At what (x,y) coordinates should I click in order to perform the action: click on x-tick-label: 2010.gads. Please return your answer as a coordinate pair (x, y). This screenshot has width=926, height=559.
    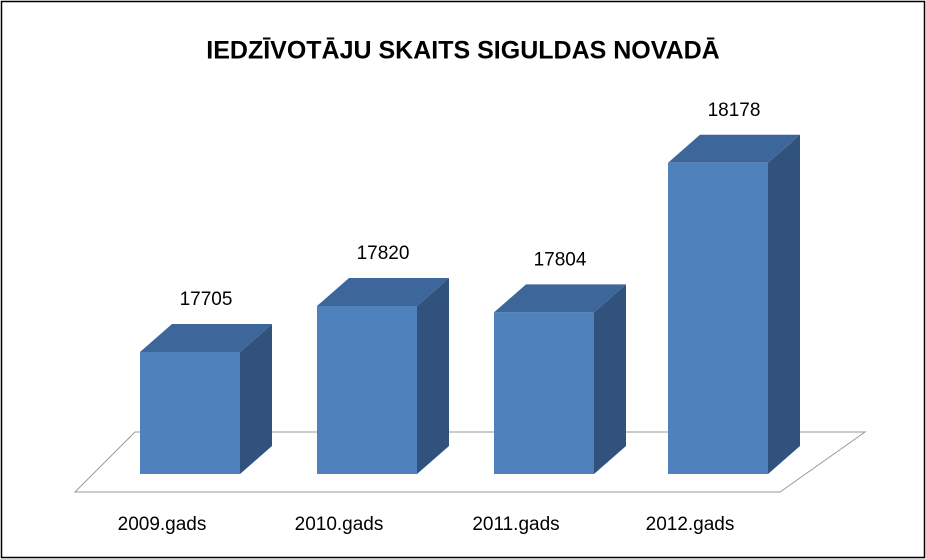
    Looking at the image, I should click on (339, 524).